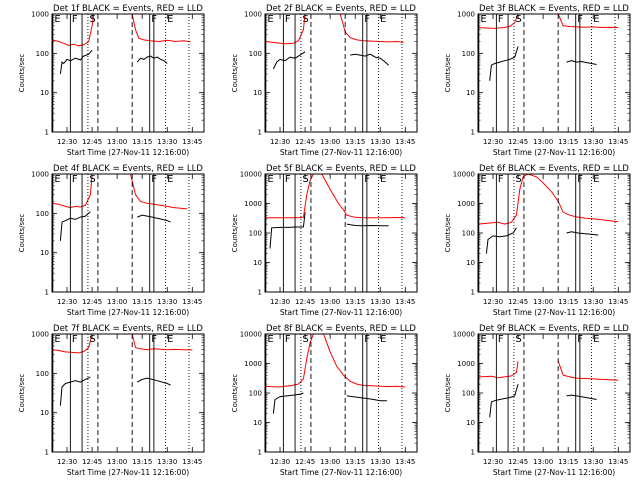 This screenshot has height=480, width=640. I want to click on chart-title: Det 4f BLACK = Events, RED = LLD, so click(128, 169).